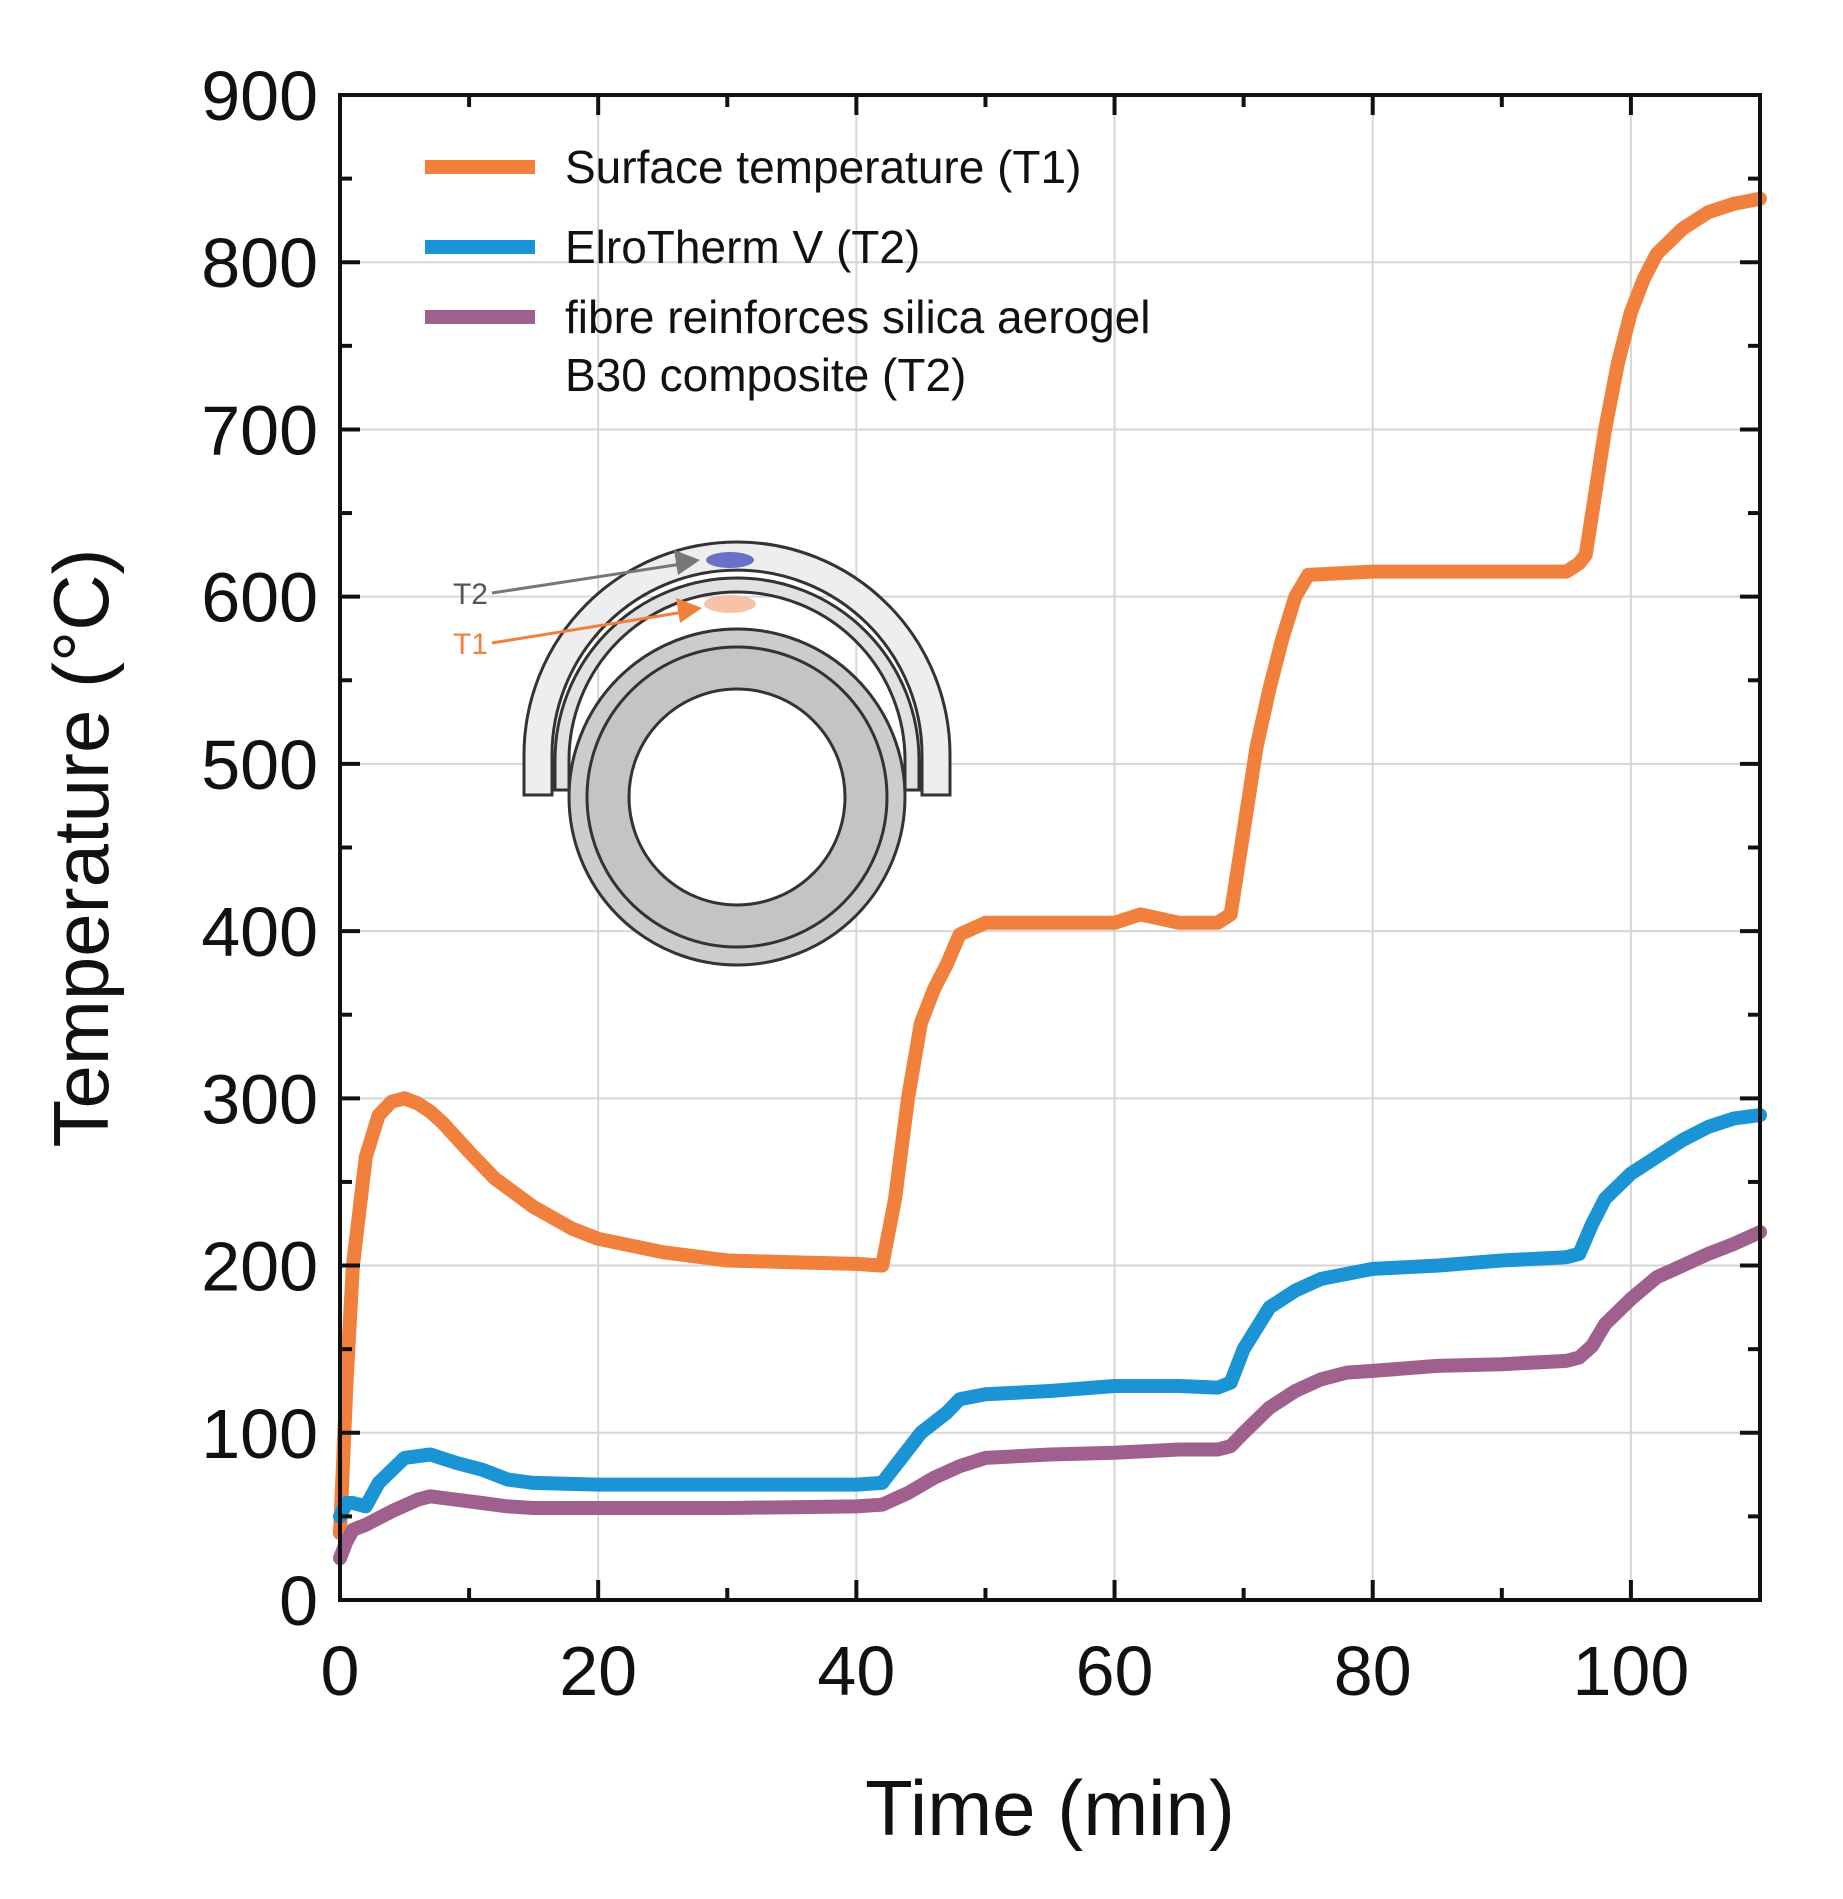  What do you see at coordinates (689, 610) in the screenshot?
I see `t1-arrowhead` at bounding box center [689, 610].